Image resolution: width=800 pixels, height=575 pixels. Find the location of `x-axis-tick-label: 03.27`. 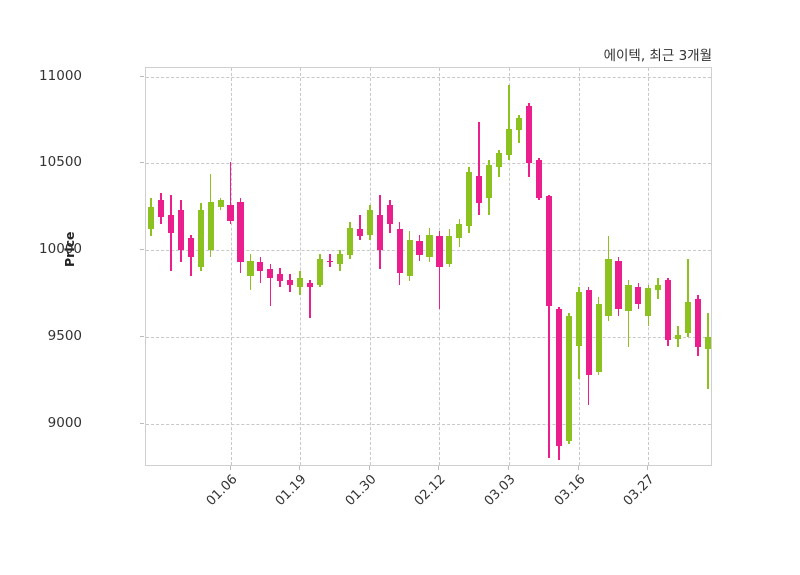

x-axis-tick-label: 03.27 is located at coordinates (639, 490).